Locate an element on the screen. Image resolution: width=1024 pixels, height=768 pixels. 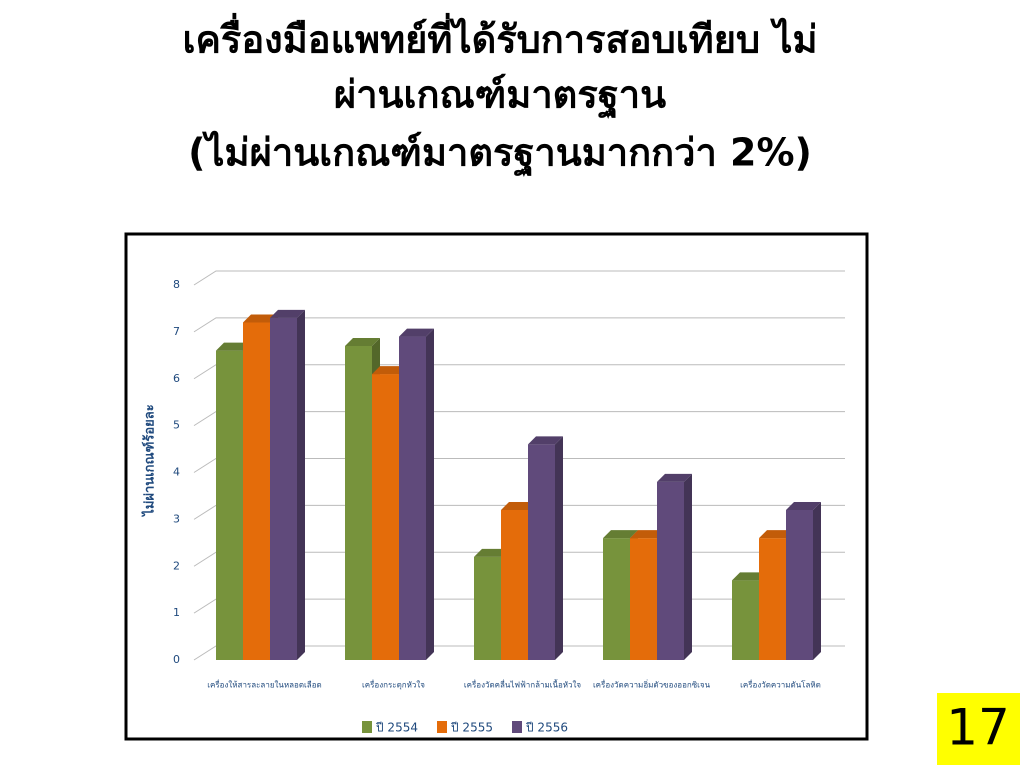
x-tick-label: เครื่องกระตุกหัวใจ is located at coordinates (393, 684).